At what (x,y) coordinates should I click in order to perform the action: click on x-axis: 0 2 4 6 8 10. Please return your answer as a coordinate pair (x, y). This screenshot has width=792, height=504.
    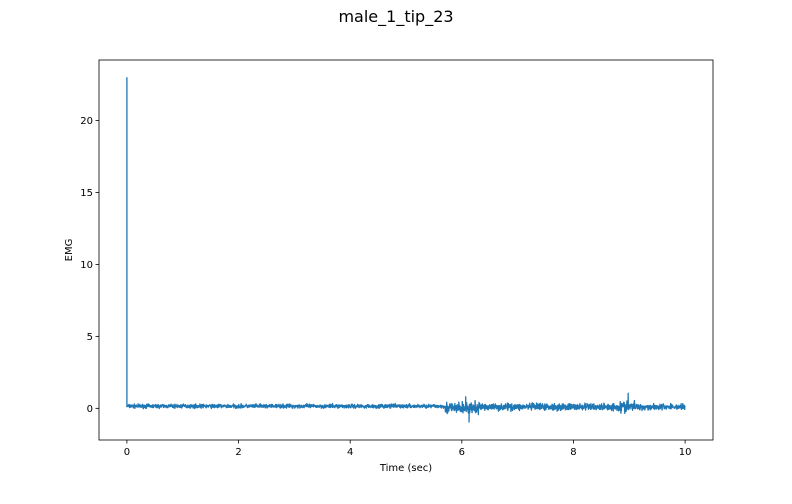
    Looking at the image, I should click on (408, 449).